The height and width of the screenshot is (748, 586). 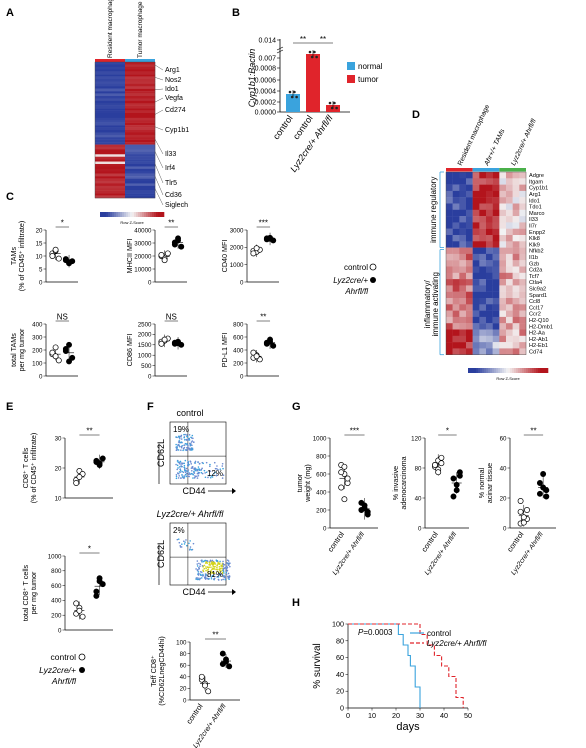 What do you see at coordinates (170, 154) in the screenshot?
I see `gene-label: Il33` at bounding box center [170, 154].